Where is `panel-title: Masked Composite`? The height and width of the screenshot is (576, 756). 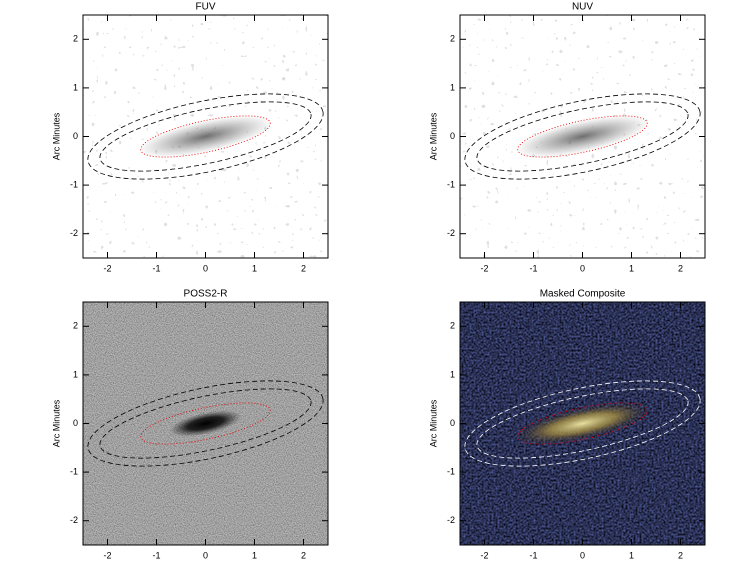 panel-title: Masked Composite is located at coordinates (583, 294).